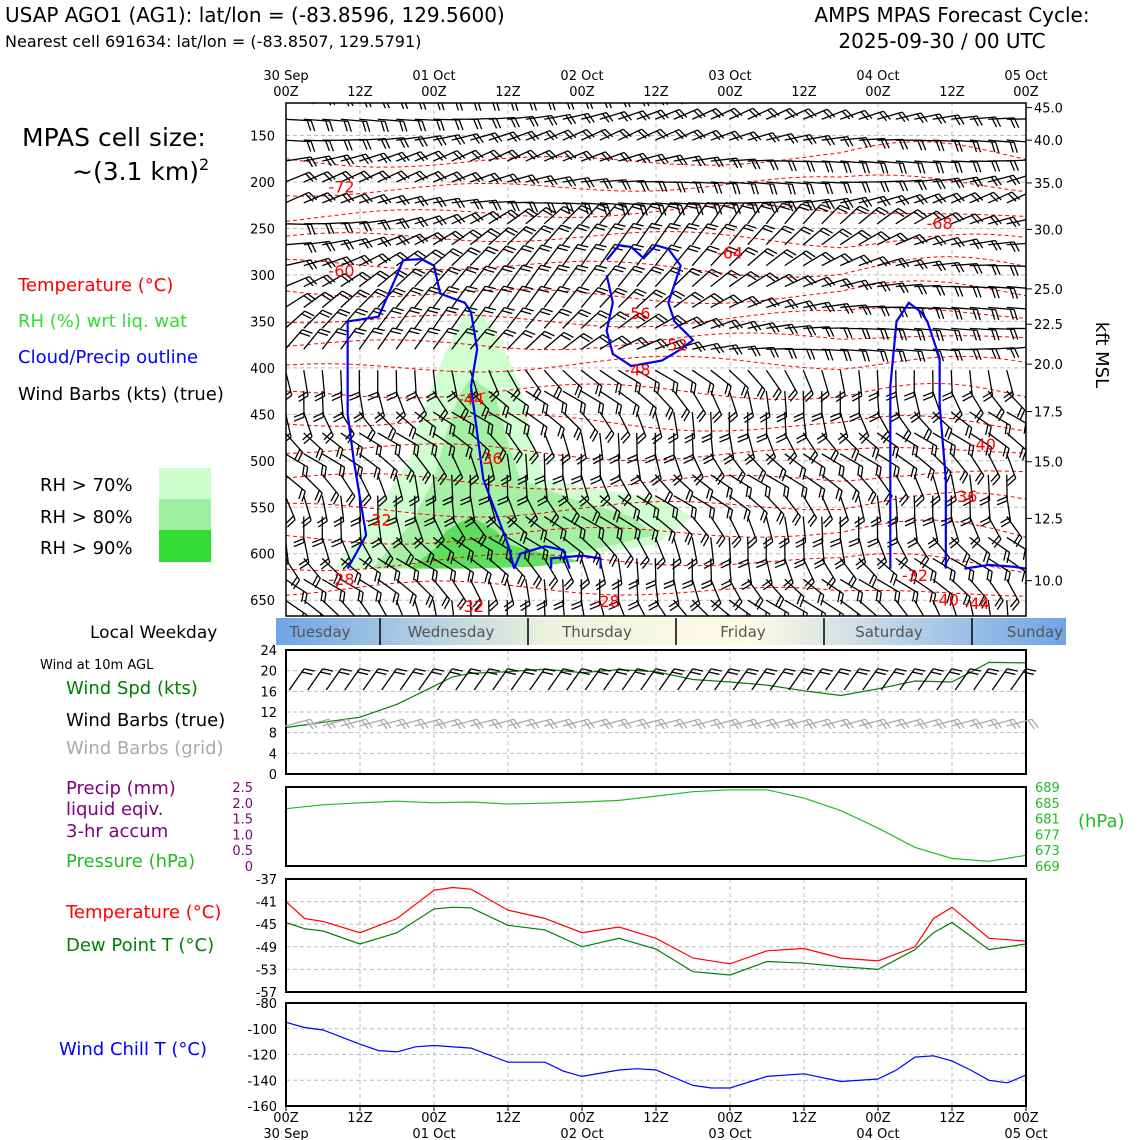 This screenshot has height=1140, width=1140. What do you see at coordinates (1047, 804) in the screenshot?
I see `pressure-tick-label: 685` at bounding box center [1047, 804].